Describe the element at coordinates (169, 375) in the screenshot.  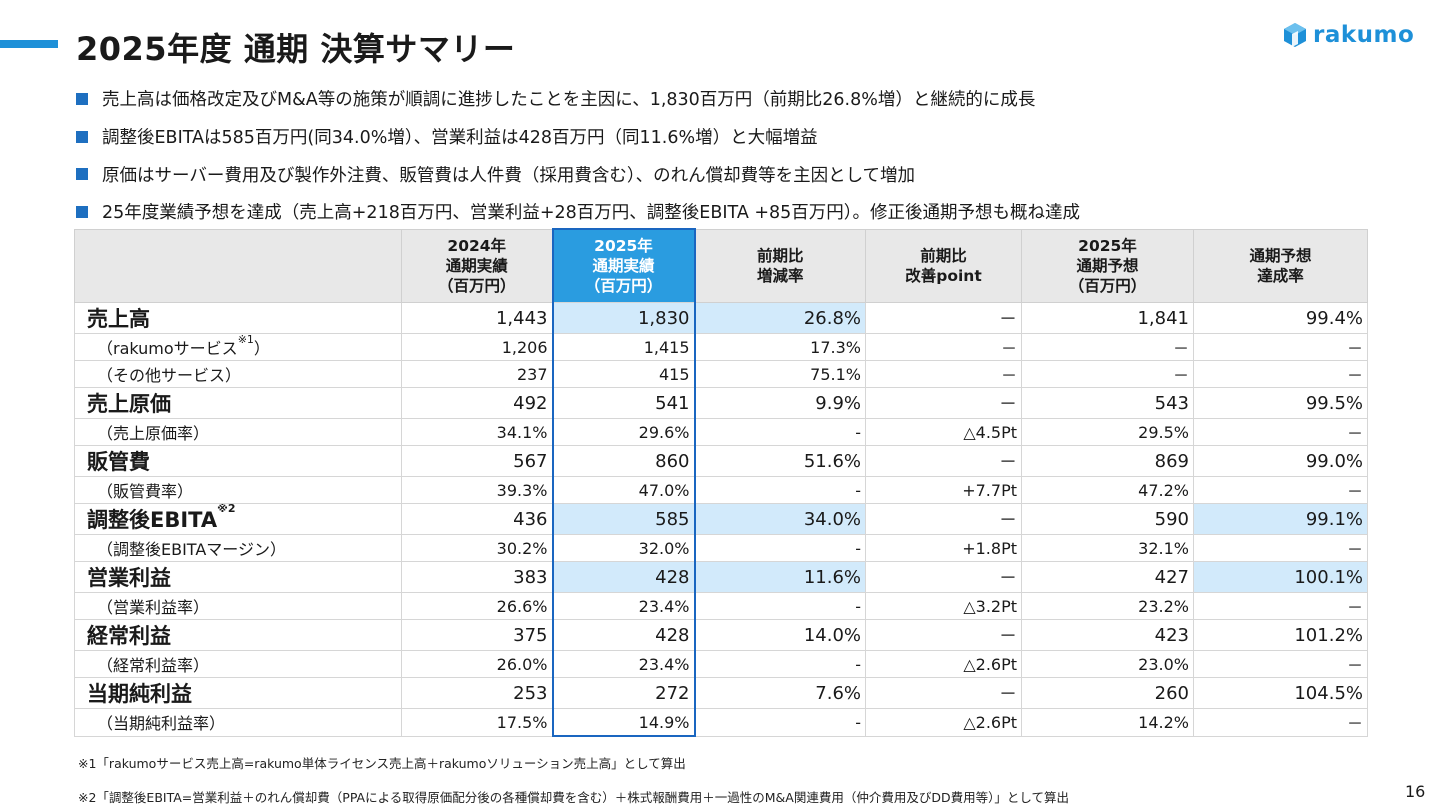
I see `row-label-text: （その他サービス）` at that location.